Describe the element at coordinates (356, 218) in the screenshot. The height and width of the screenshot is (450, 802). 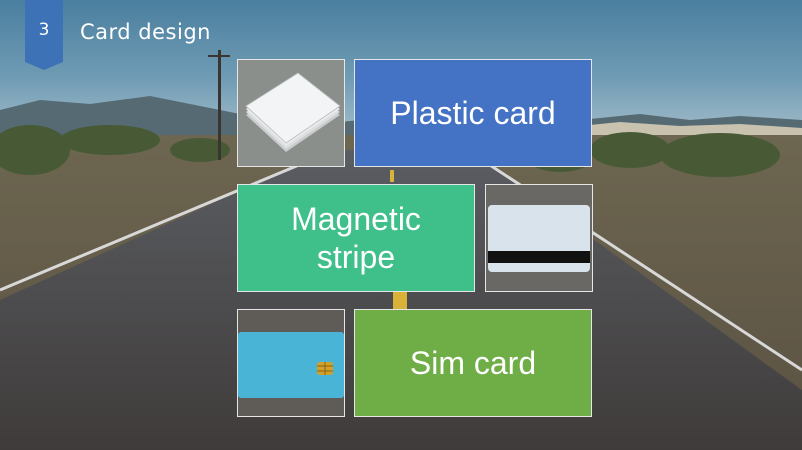
I see `magnetic-stripe-label-line1: Magnetic` at that location.